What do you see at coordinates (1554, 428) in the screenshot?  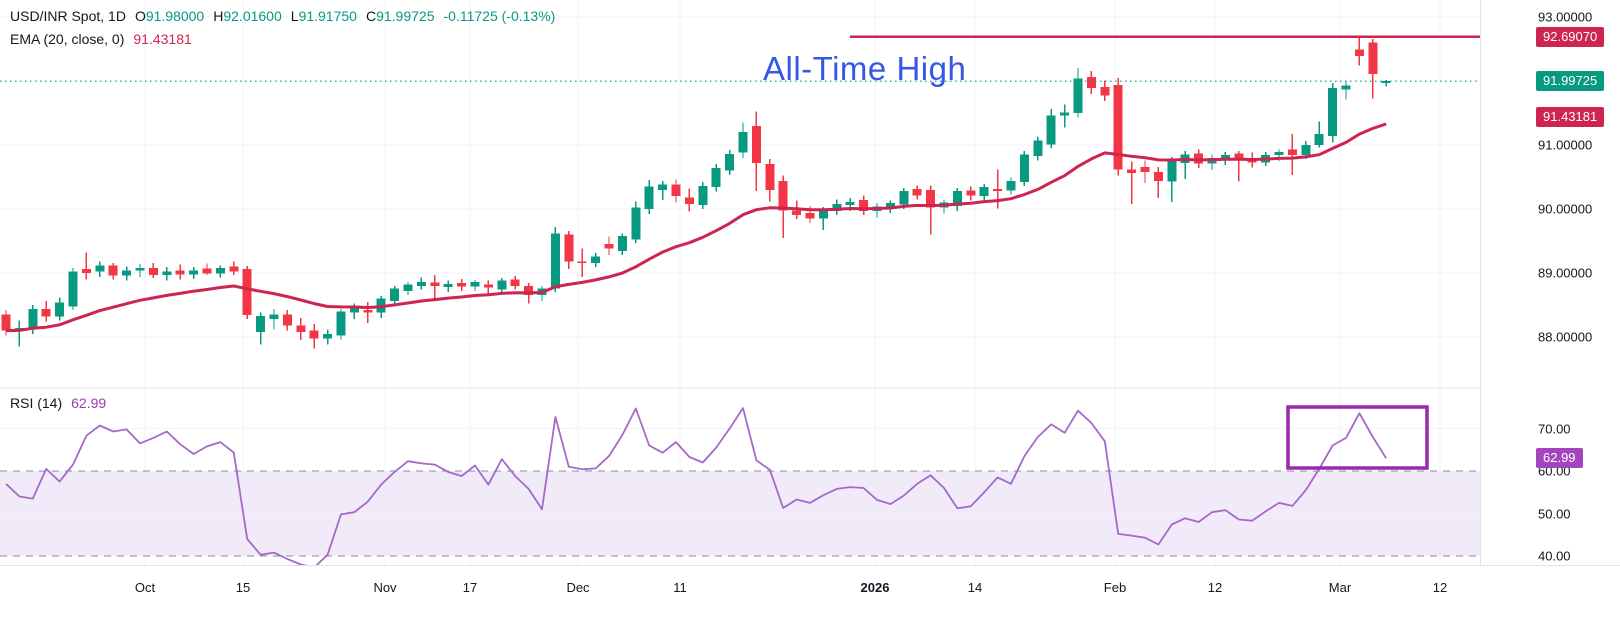 I see `rsi-axis-label: 70.00` at bounding box center [1554, 428].